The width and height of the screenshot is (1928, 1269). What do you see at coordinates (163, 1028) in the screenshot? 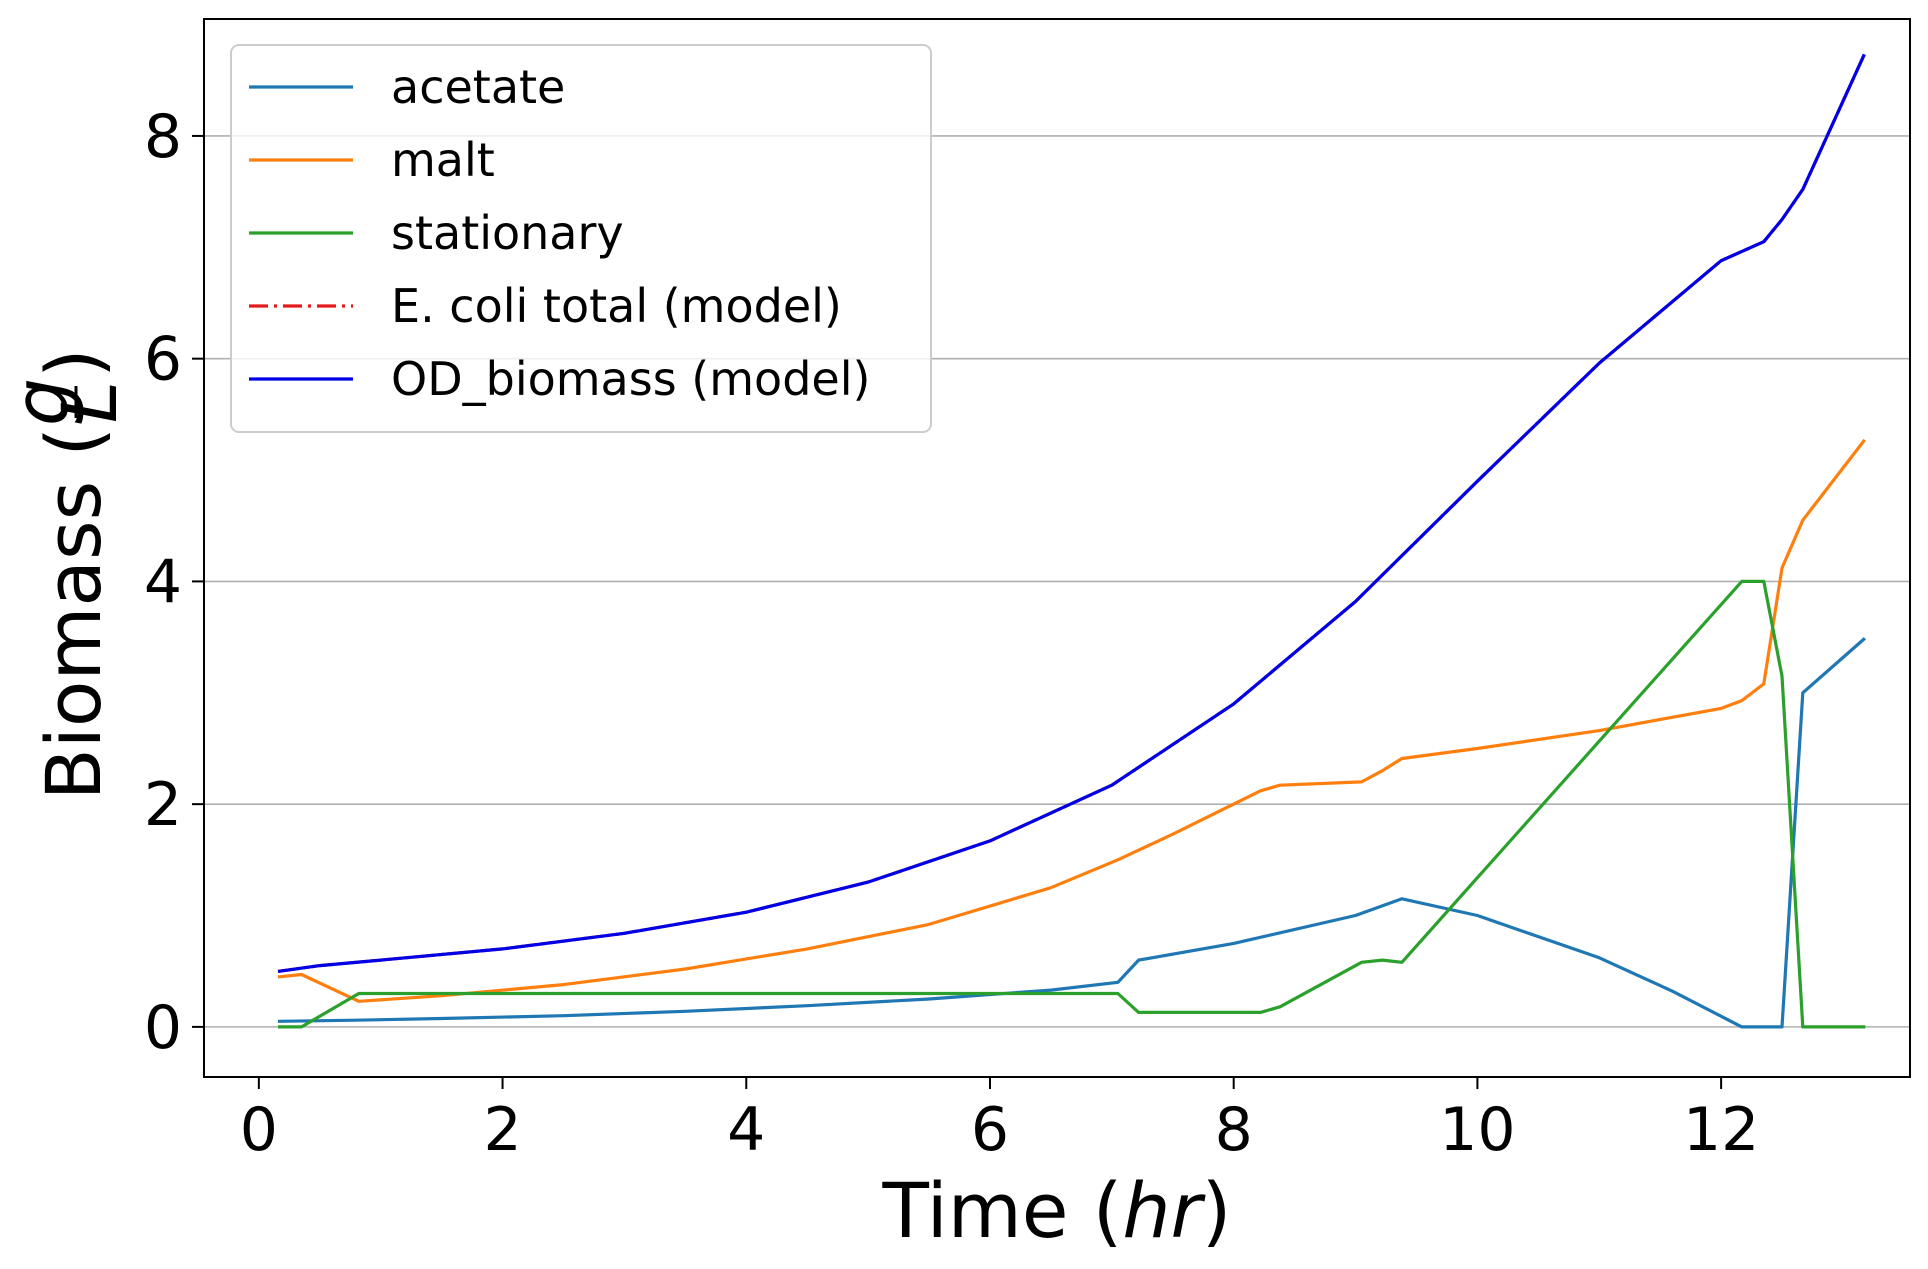
I see `y-tick-label-0: 0` at bounding box center [163, 1028].